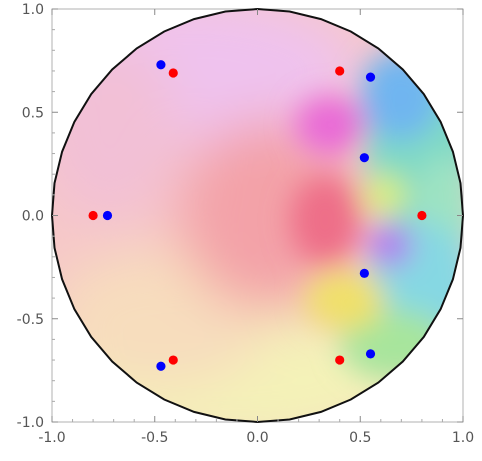  What do you see at coordinates (30, 423) in the screenshot?
I see `y-tick-label: -1.0` at bounding box center [30, 423].